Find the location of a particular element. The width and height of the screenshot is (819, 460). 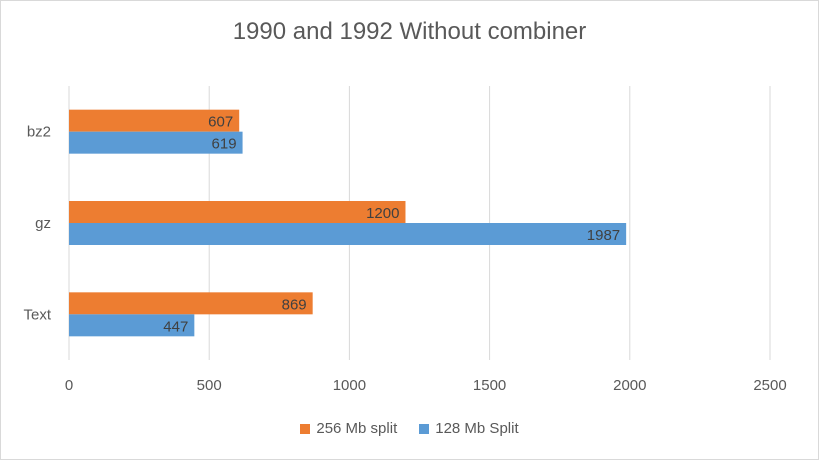

x-tick-label: 1000 is located at coordinates (349, 385).